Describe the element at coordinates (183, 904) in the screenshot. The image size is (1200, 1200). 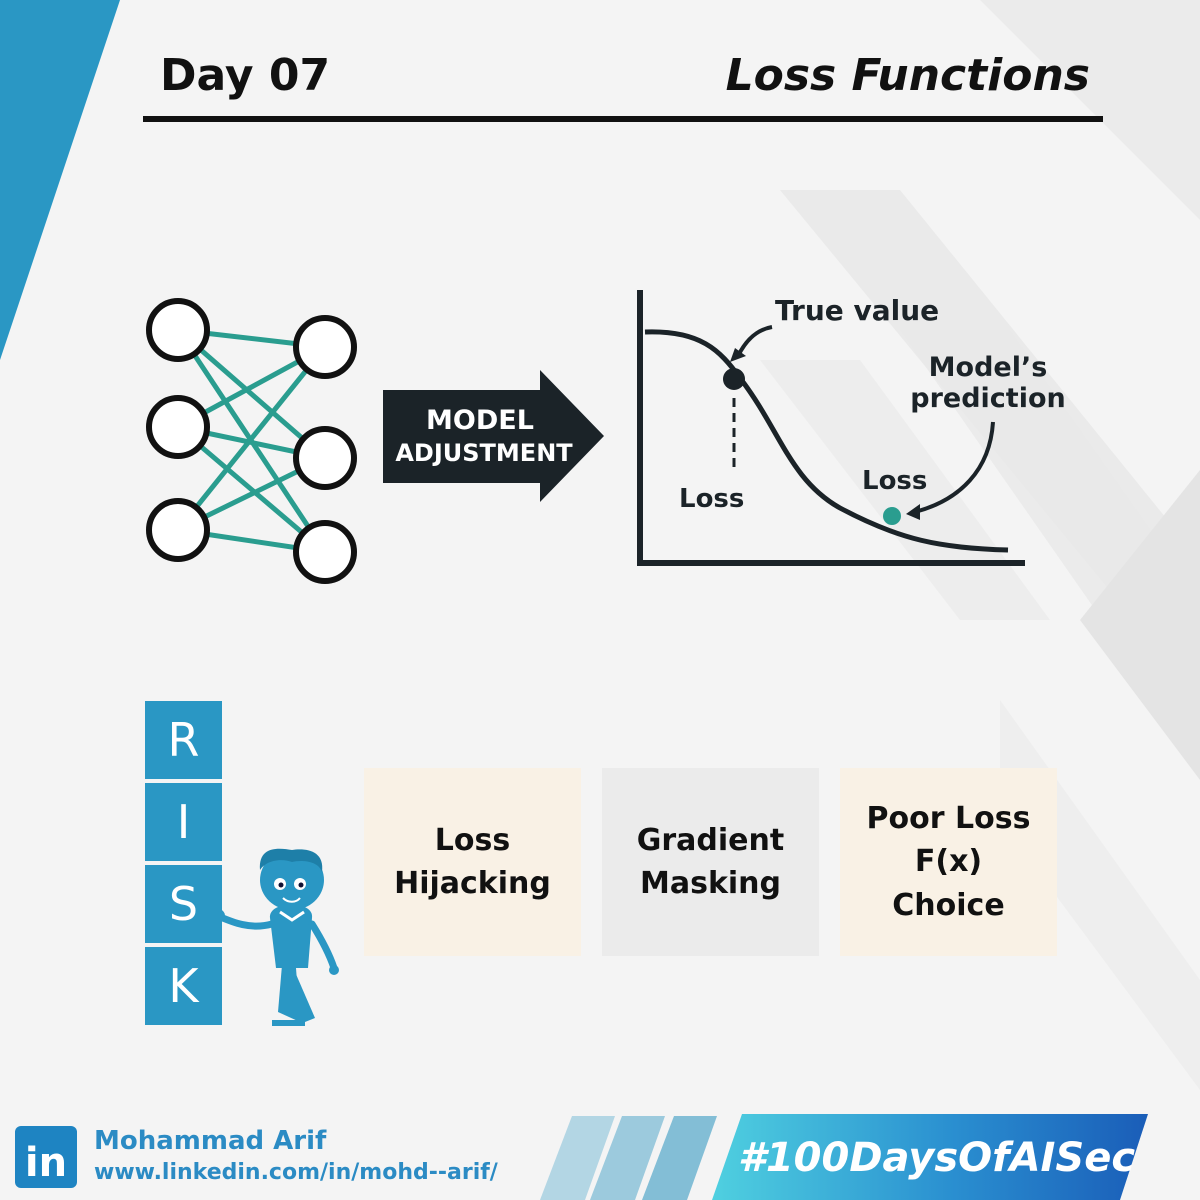
I see `risk-letter-s: S` at that location.